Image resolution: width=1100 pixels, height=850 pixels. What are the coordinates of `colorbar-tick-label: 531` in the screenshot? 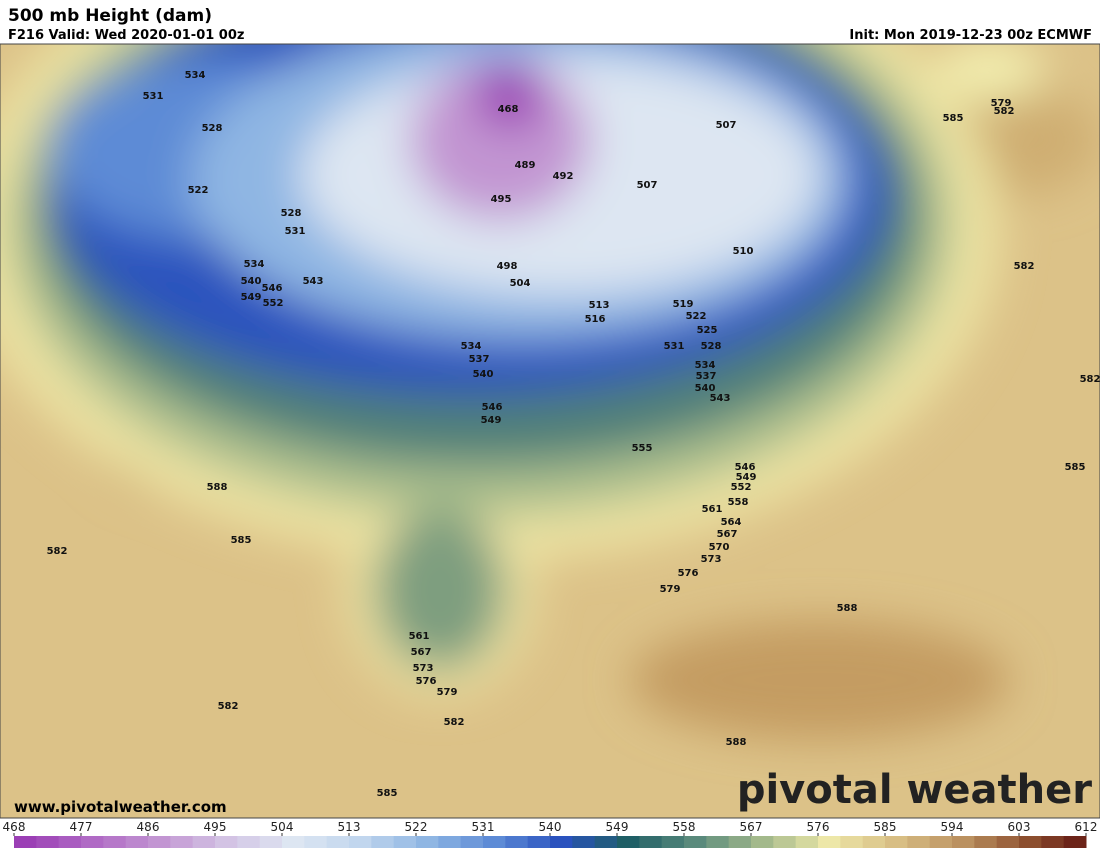 It's located at (483, 827).